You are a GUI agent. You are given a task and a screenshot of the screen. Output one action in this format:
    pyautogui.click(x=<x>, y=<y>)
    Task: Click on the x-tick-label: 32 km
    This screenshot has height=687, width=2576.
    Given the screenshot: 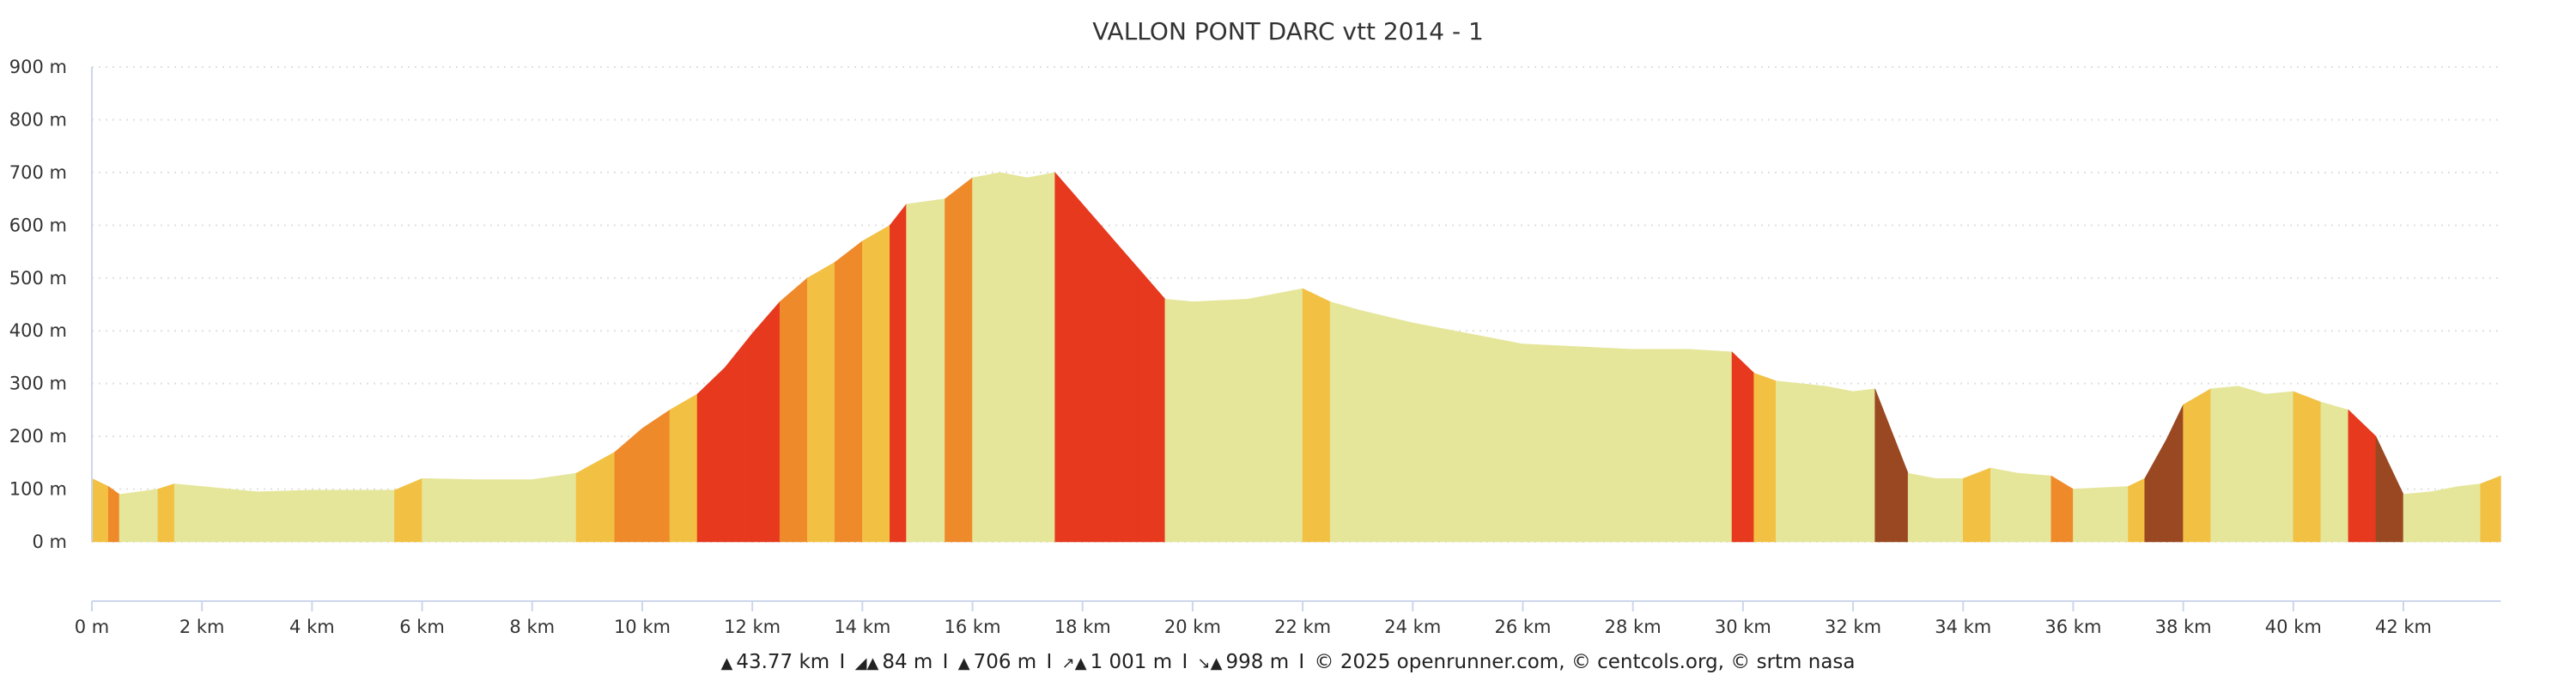 What is the action you would take?
    pyautogui.click(x=1853, y=627)
    